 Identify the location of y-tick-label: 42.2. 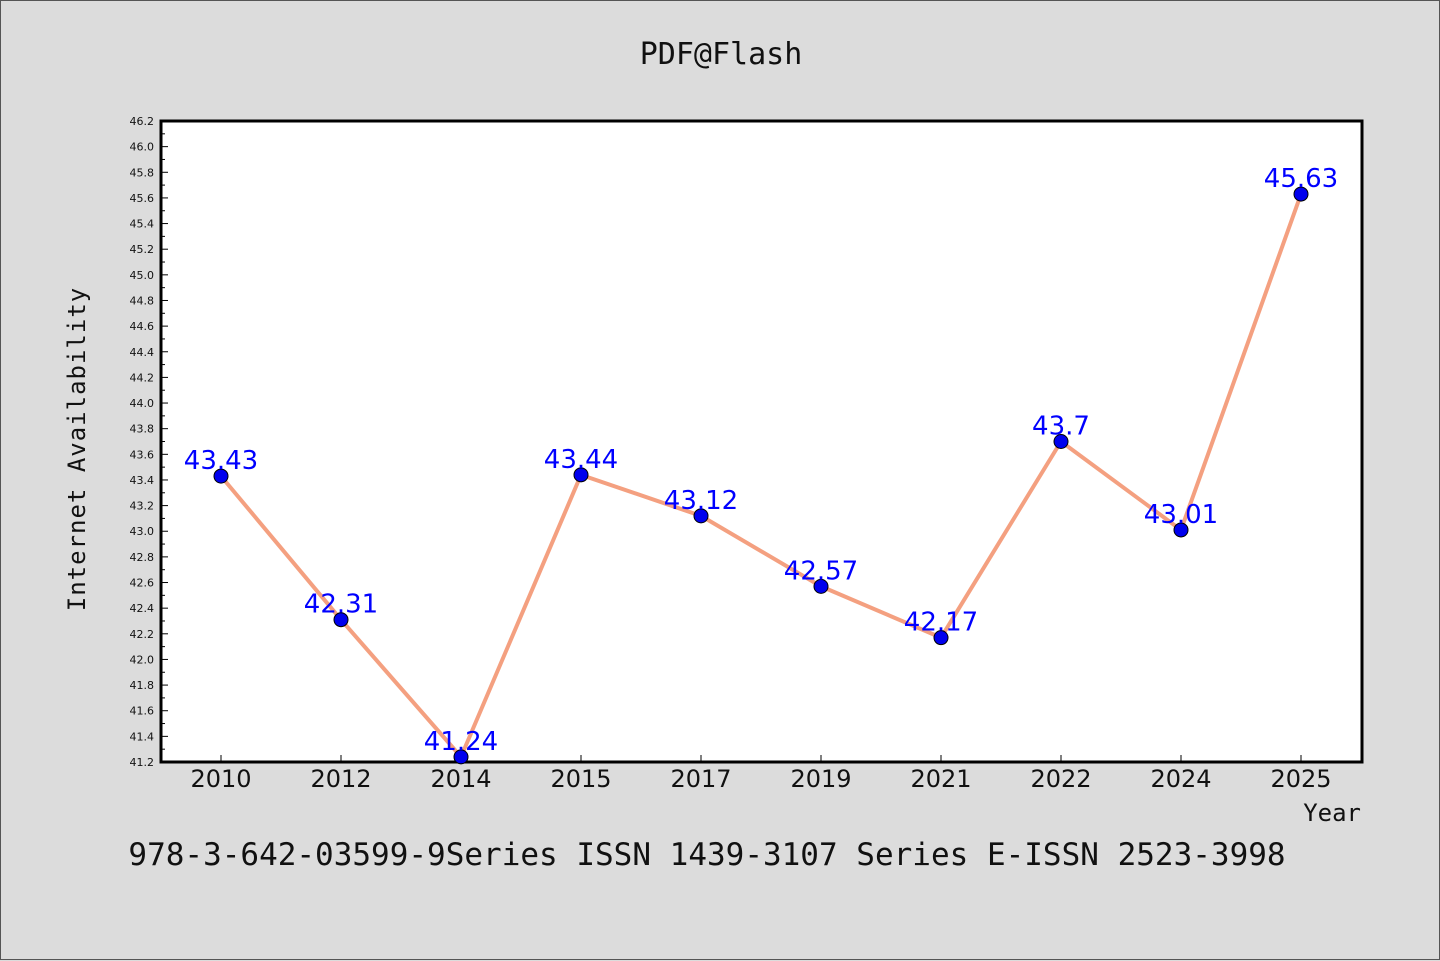
(142, 634).